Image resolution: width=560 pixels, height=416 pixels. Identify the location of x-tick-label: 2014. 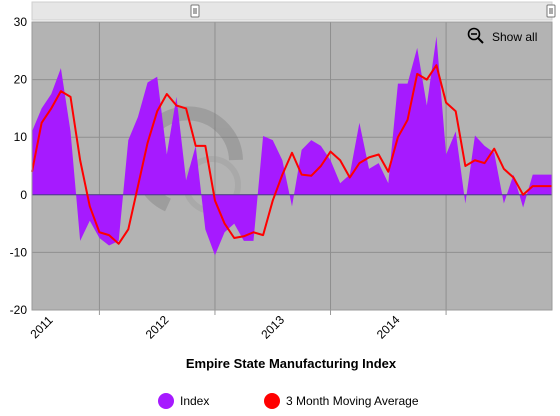
(388, 327).